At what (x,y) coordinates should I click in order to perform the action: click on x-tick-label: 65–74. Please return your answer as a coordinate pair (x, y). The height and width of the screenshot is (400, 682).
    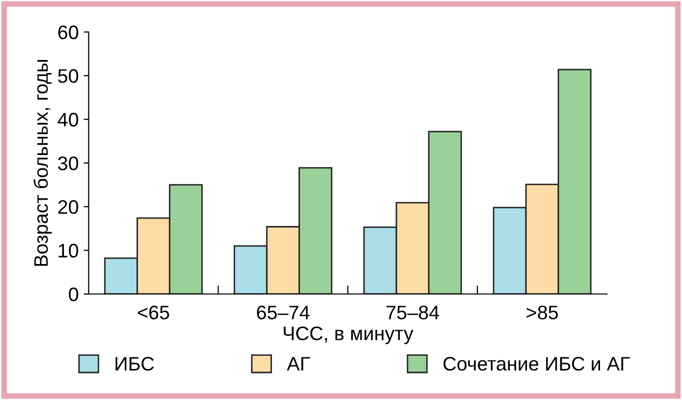
    Looking at the image, I should click on (283, 313).